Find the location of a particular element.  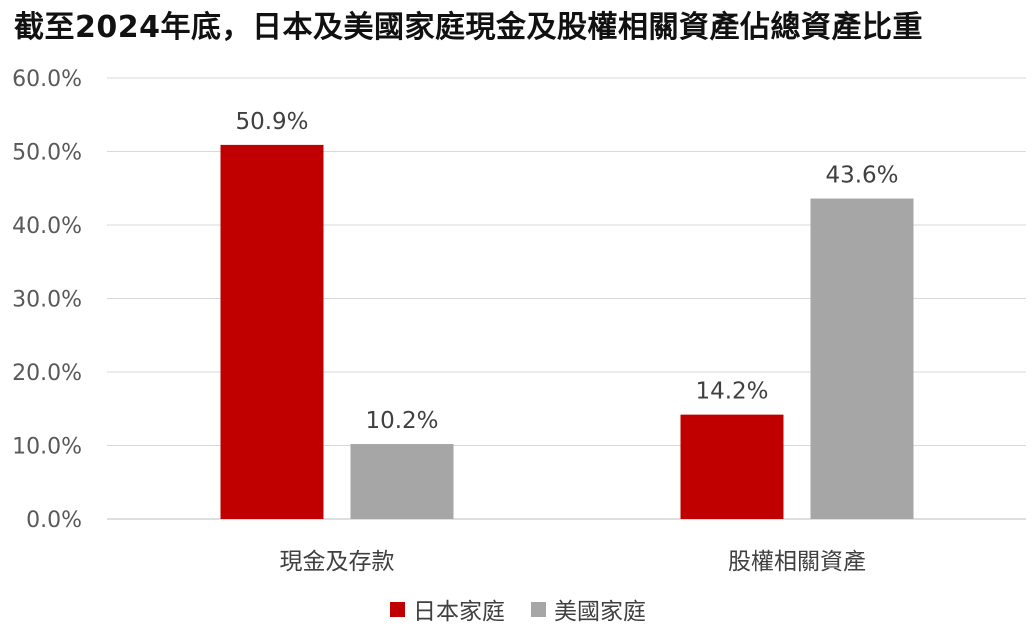

x-category-label: 股權相關資產 is located at coordinates (797, 562).